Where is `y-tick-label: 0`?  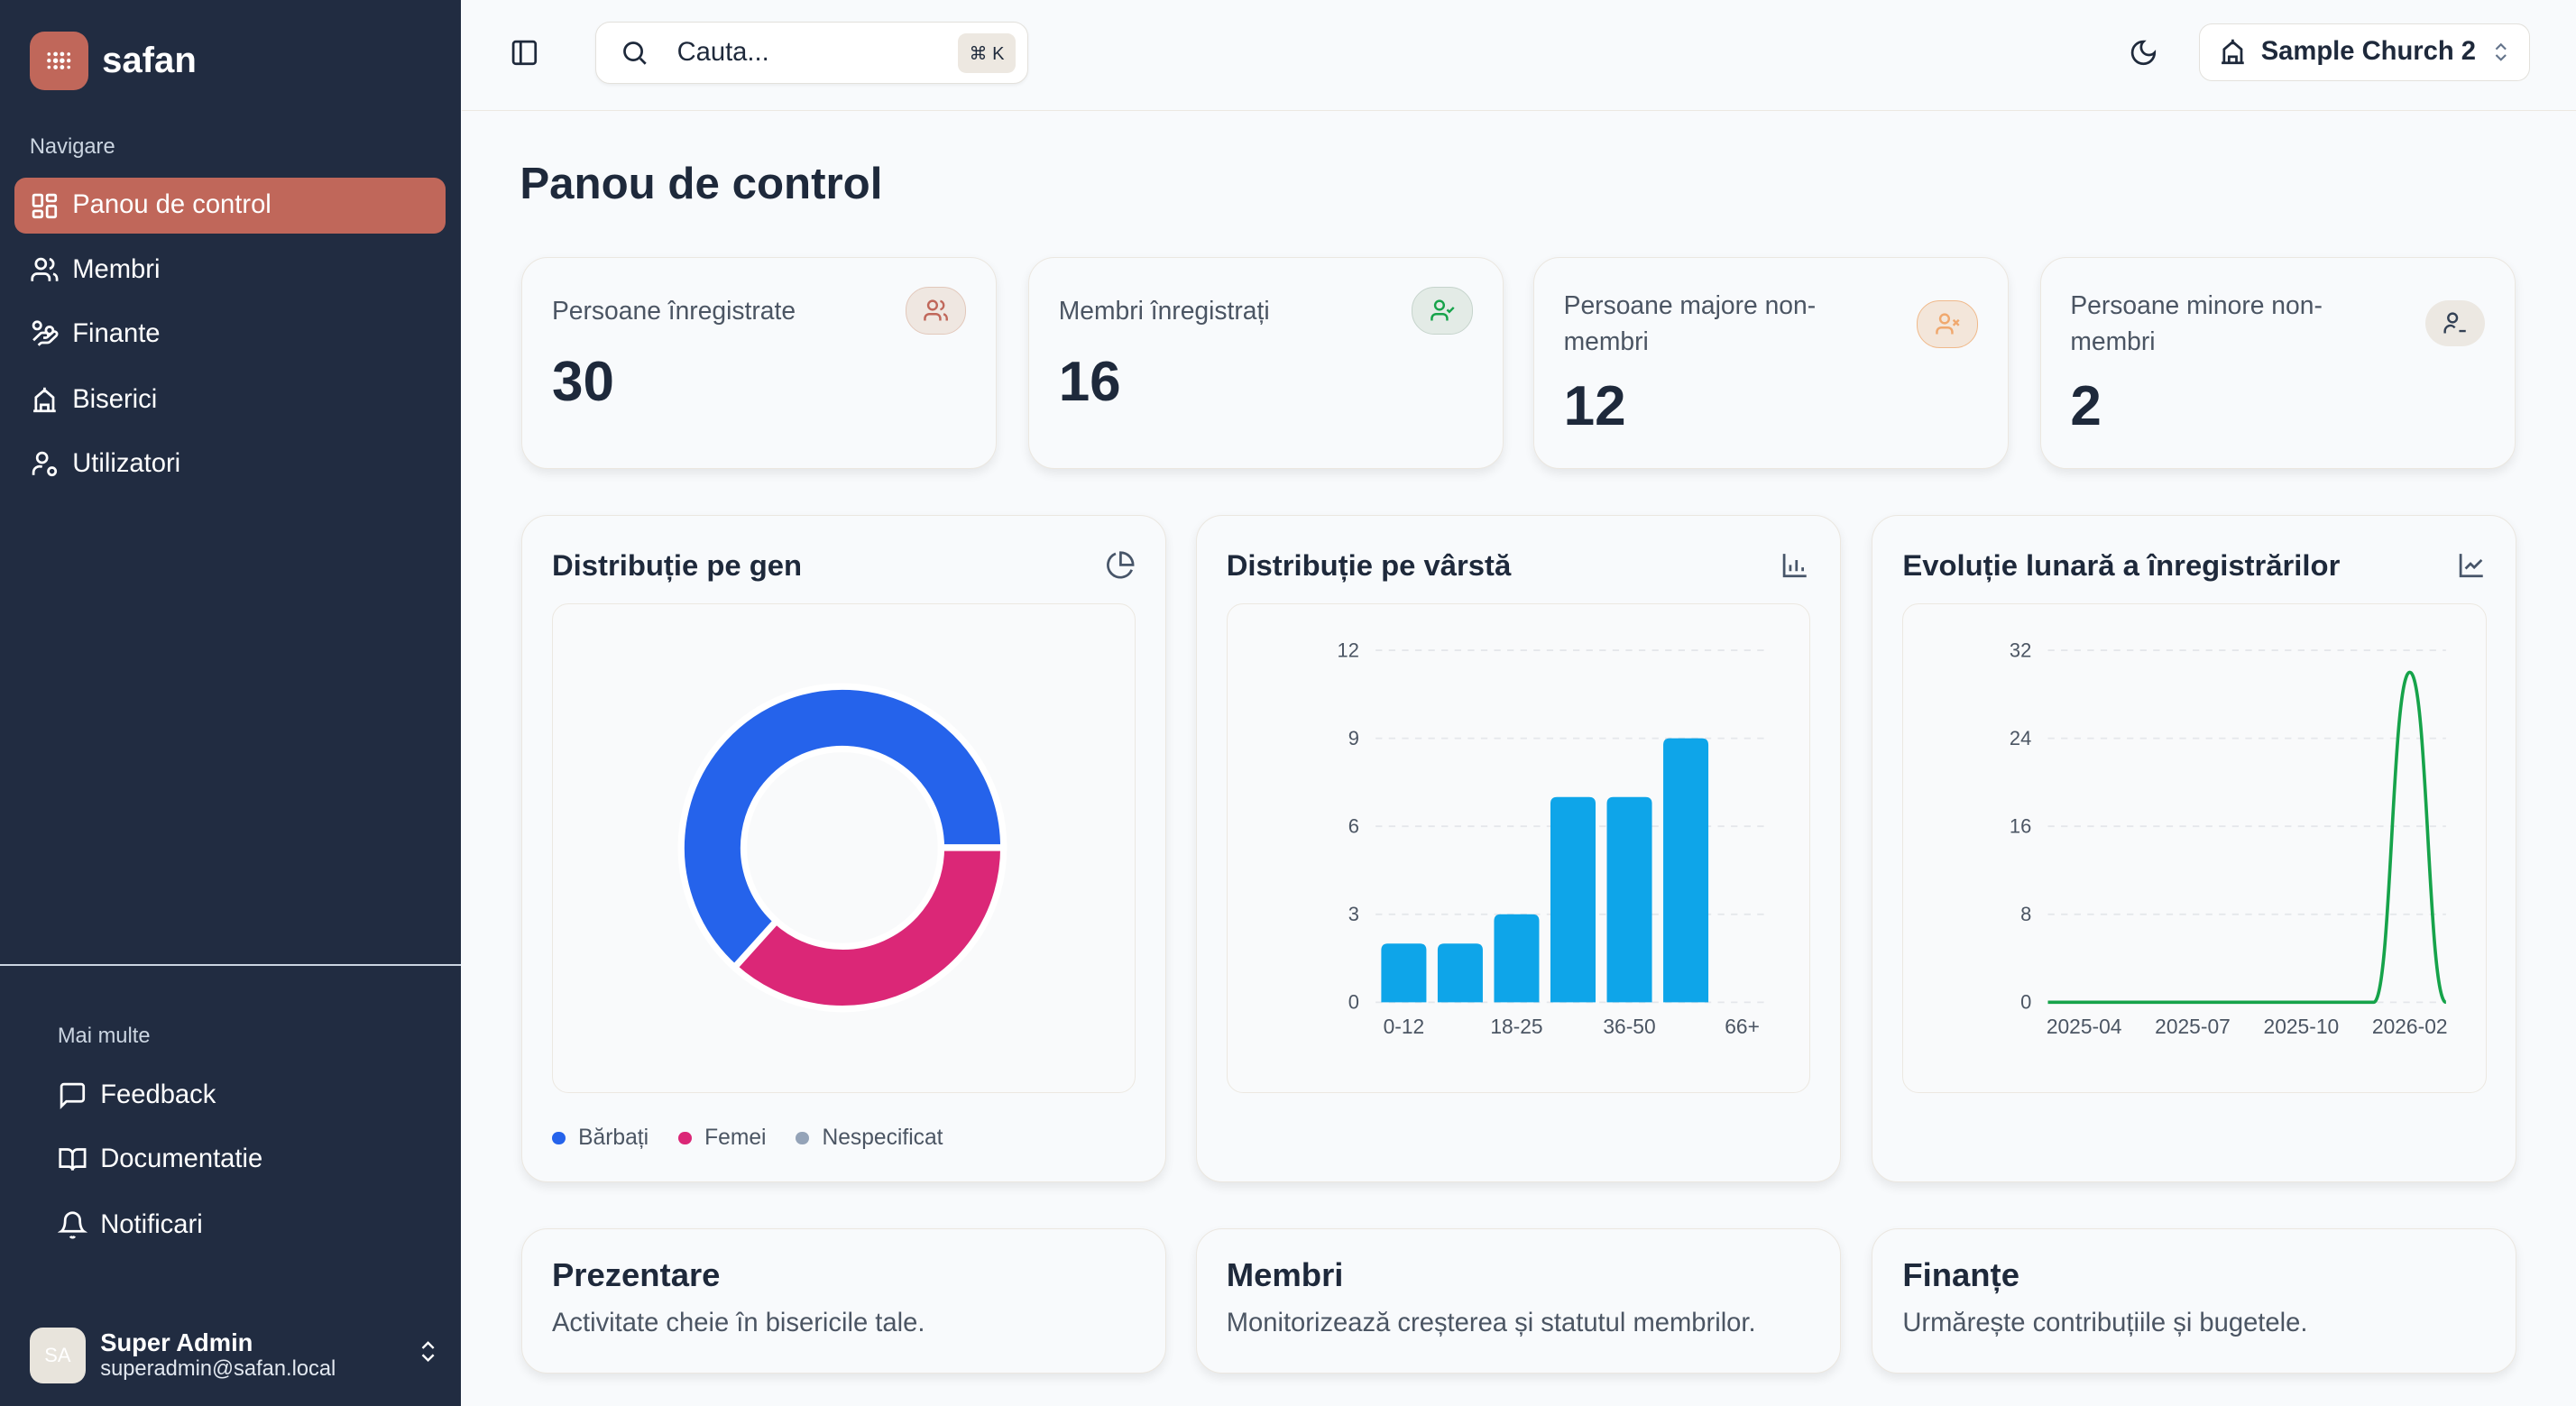 y-tick-label: 0 is located at coordinates (1353, 1002).